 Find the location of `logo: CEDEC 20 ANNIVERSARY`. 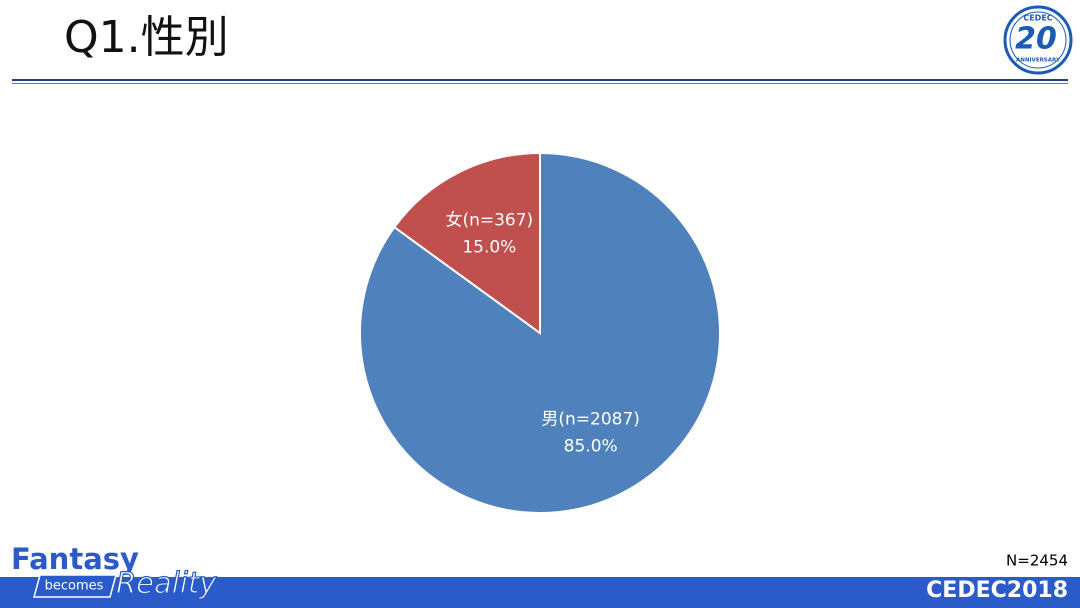

logo: CEDEC 20 ANNIVERSARY is located at coordinates (1038, 40).